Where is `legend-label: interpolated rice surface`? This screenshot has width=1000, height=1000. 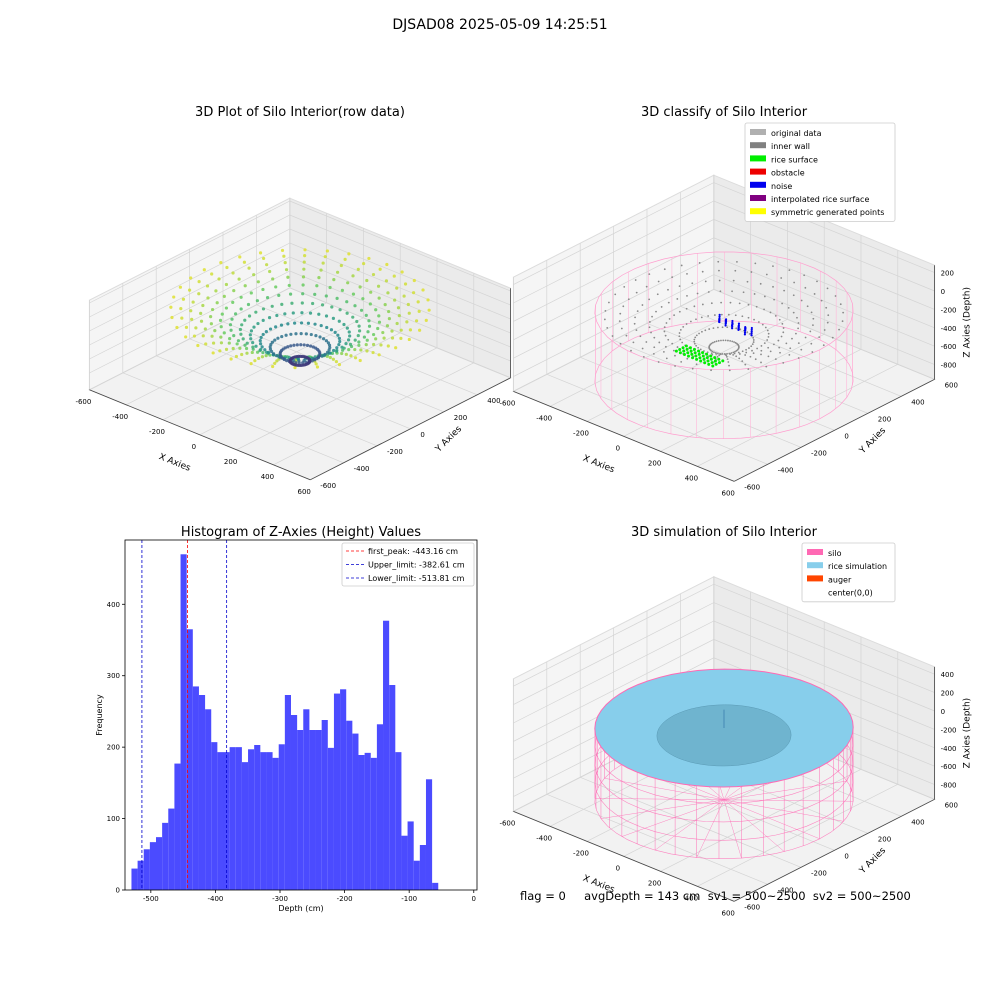 legend-label: interpolated rice surface is located at coordinates (820, 199).